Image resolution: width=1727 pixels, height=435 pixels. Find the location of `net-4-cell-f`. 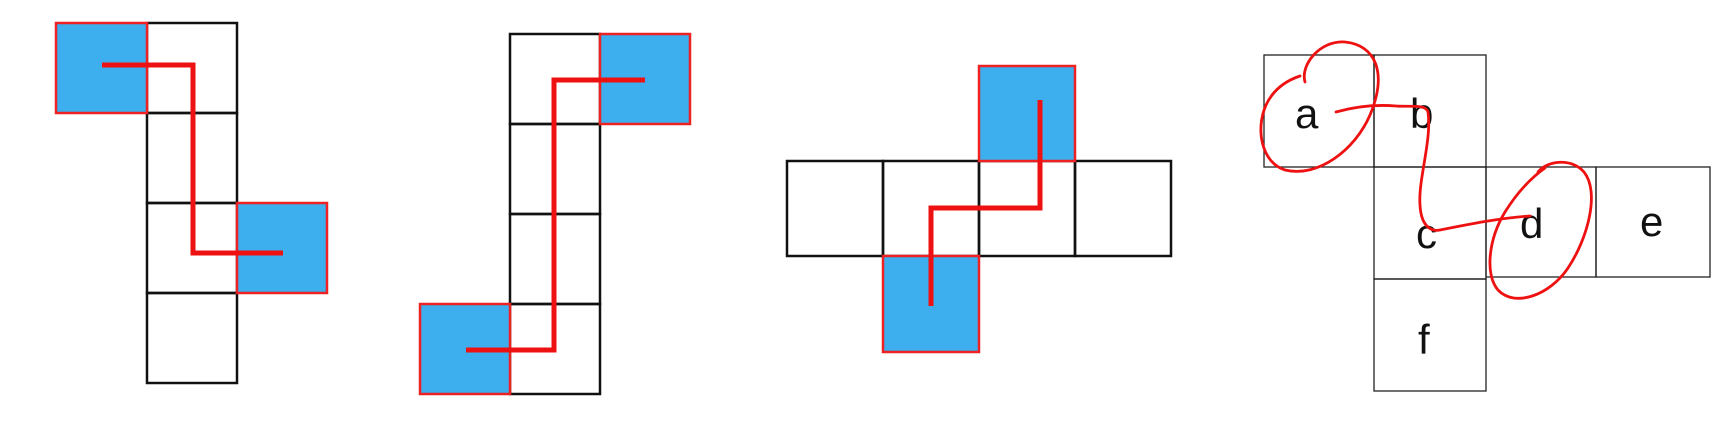

net-4-cell-f is located at coordinates (1430, 335).